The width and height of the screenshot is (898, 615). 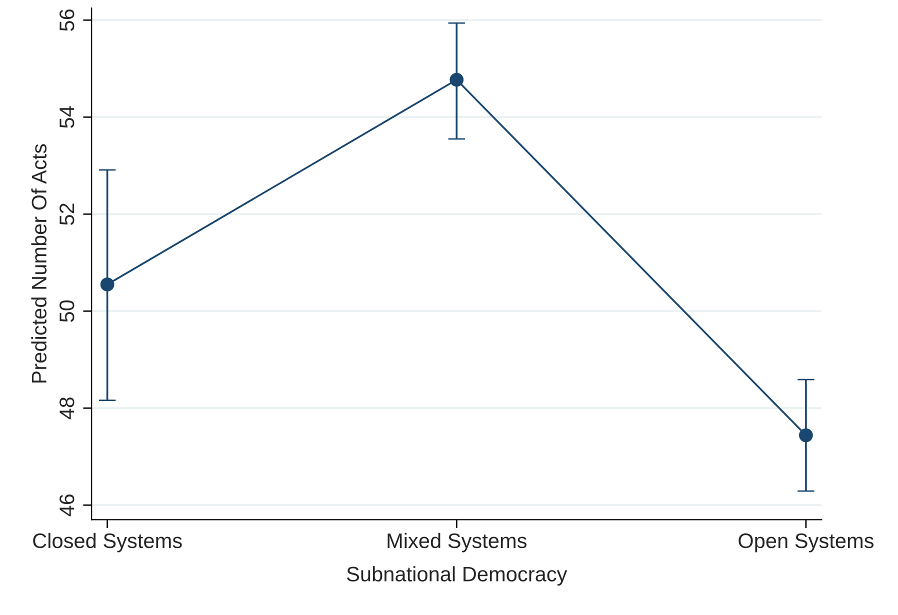 I want to click on y-tick-label: 48, so click(x=67, y=408).